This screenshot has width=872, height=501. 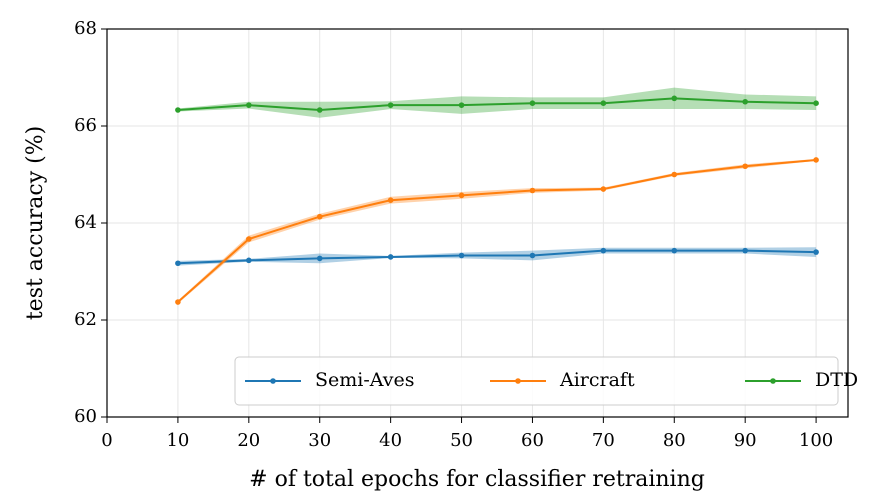 I want to click on legend-label: DTD, so click(x=836, y=380).